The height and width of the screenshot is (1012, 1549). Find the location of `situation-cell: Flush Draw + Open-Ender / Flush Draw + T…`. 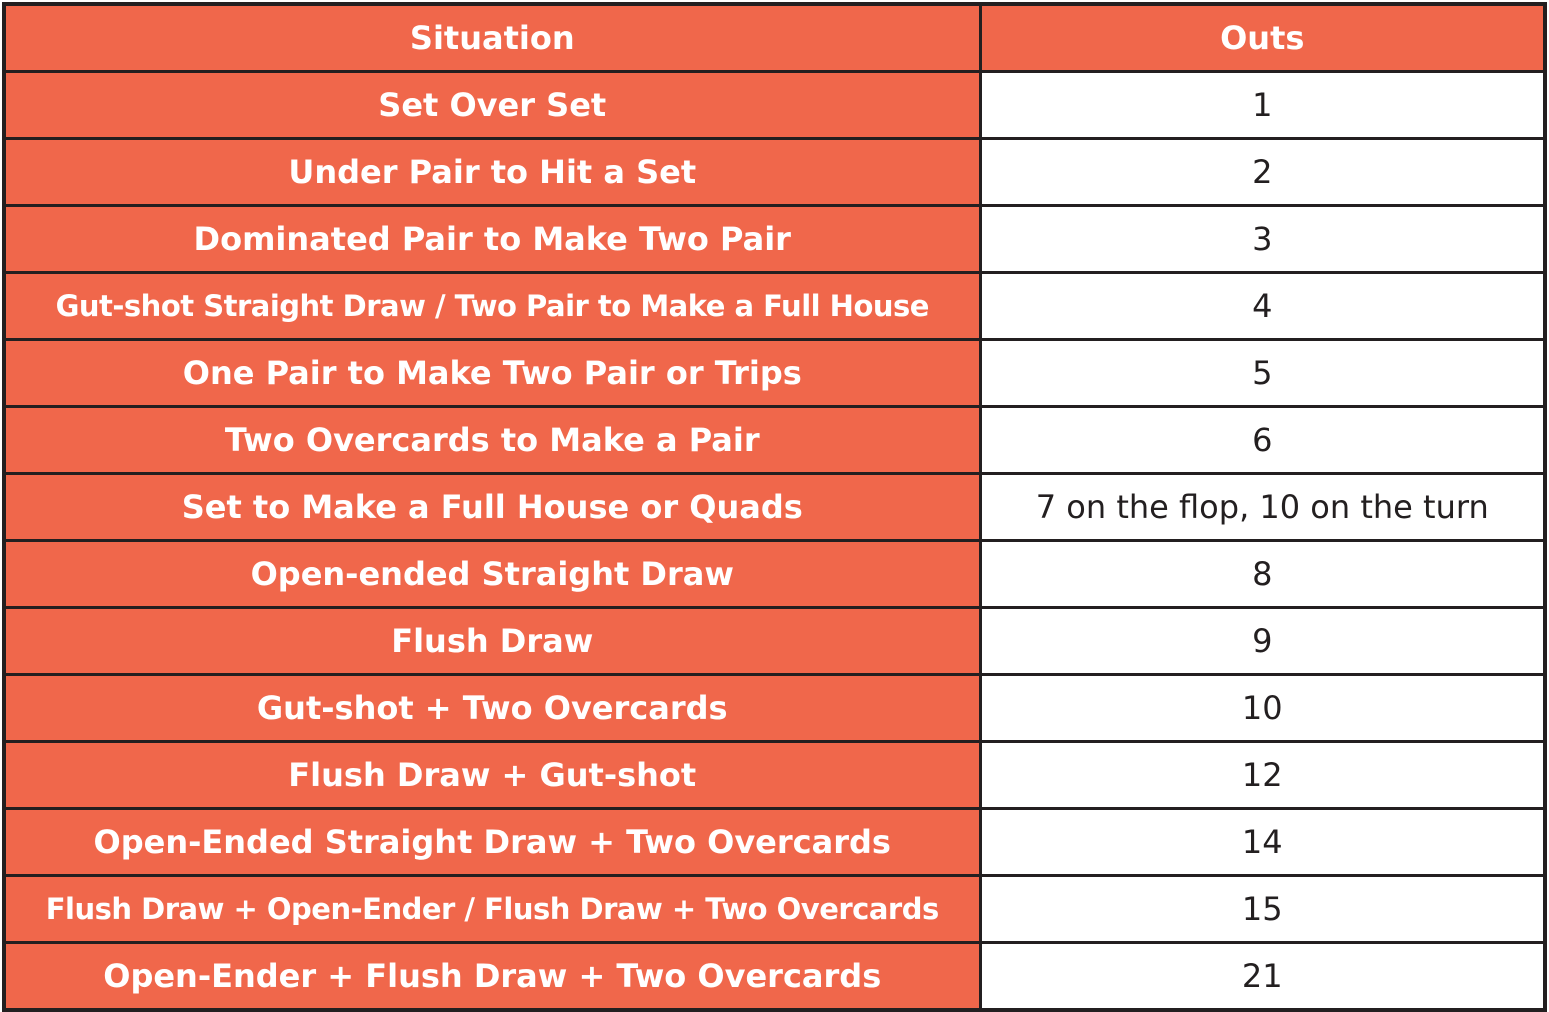

situation-cell: Flush Draw + Open-Ender / Flush Draw + T… is located at coordinates (492, 909).